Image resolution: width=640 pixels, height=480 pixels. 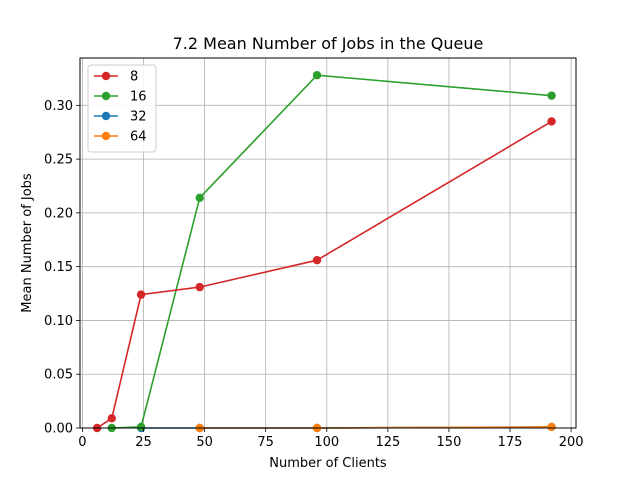 What do you see at coordinates (58, 106) in the screenshot?
I see `y-tick-label: 0.30` at bounding box center [58, 106].